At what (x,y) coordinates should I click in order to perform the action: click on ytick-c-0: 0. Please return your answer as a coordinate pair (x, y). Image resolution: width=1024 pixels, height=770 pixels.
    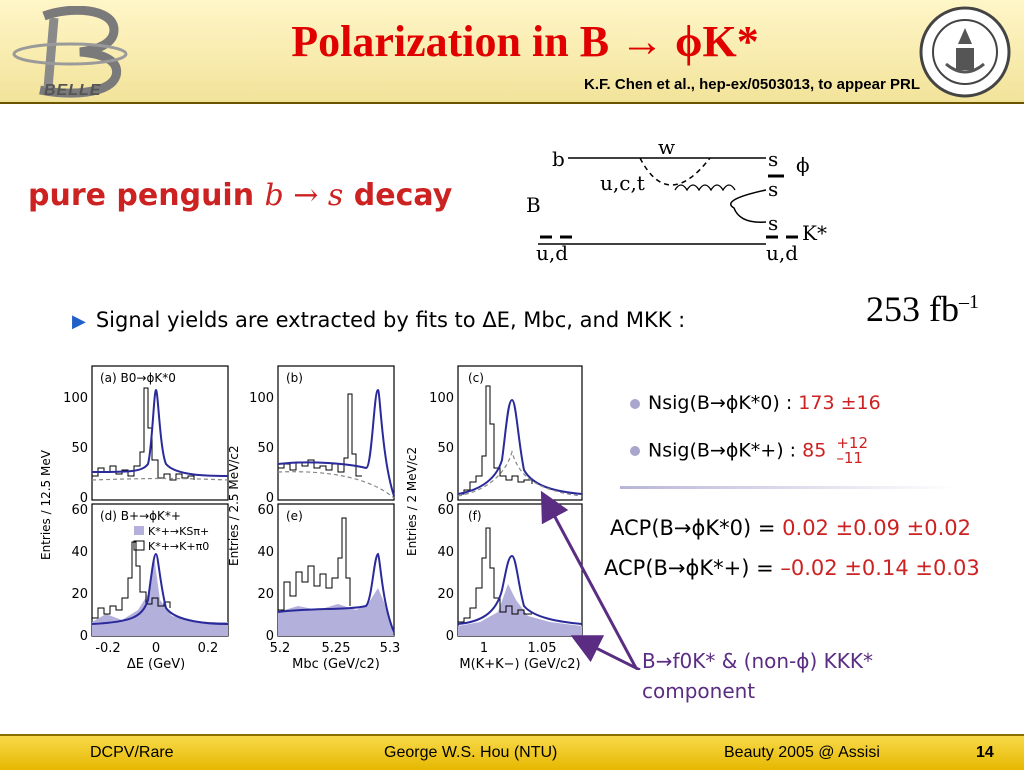
    Looking at the image, I should click on (450, 498).